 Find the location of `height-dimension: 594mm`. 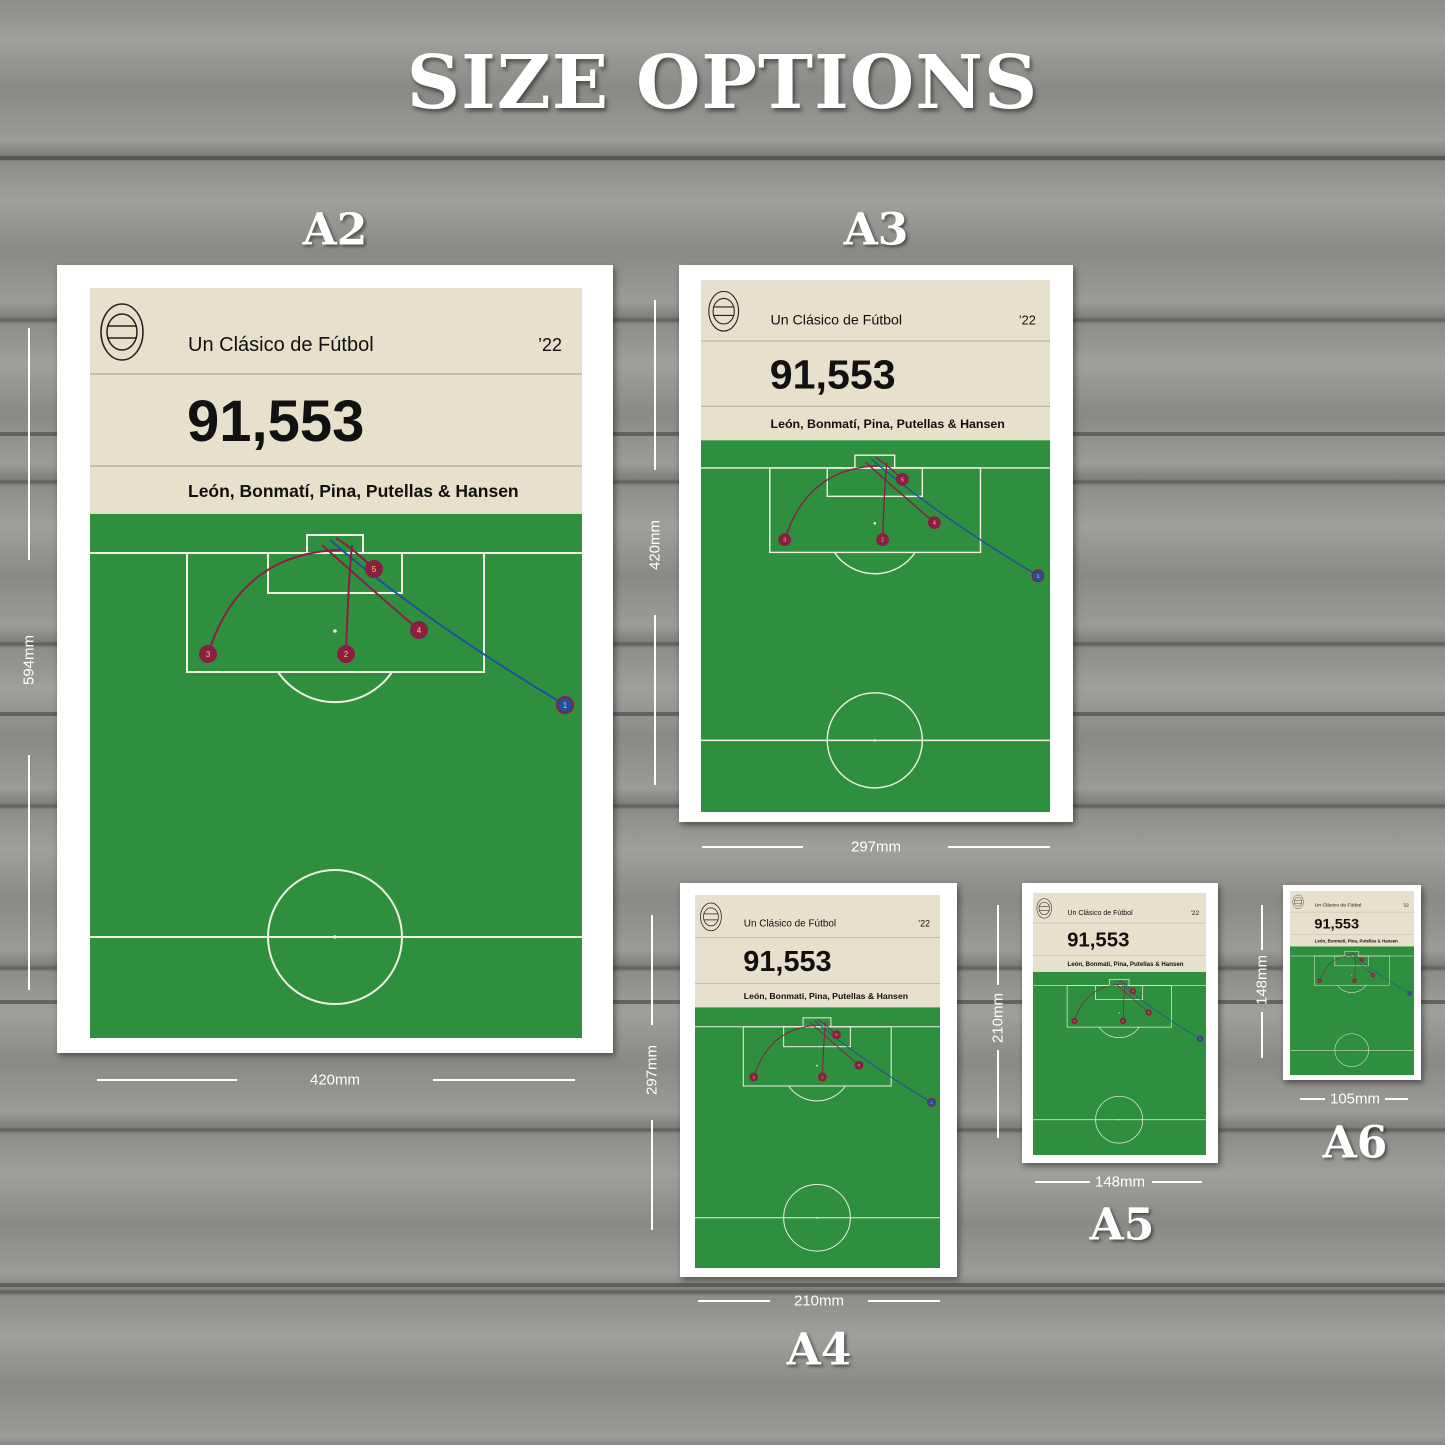

height-dimension: 594mm is located at coordinates (29, 660).